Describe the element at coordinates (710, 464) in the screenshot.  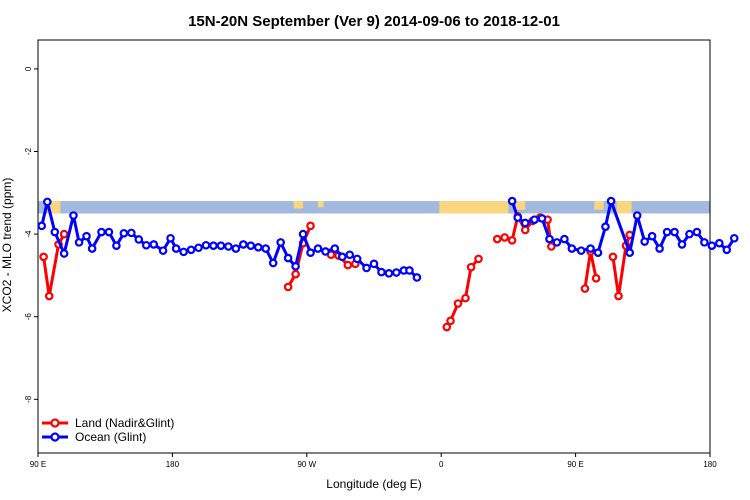
I see `x-tick-label: 180` at that location.